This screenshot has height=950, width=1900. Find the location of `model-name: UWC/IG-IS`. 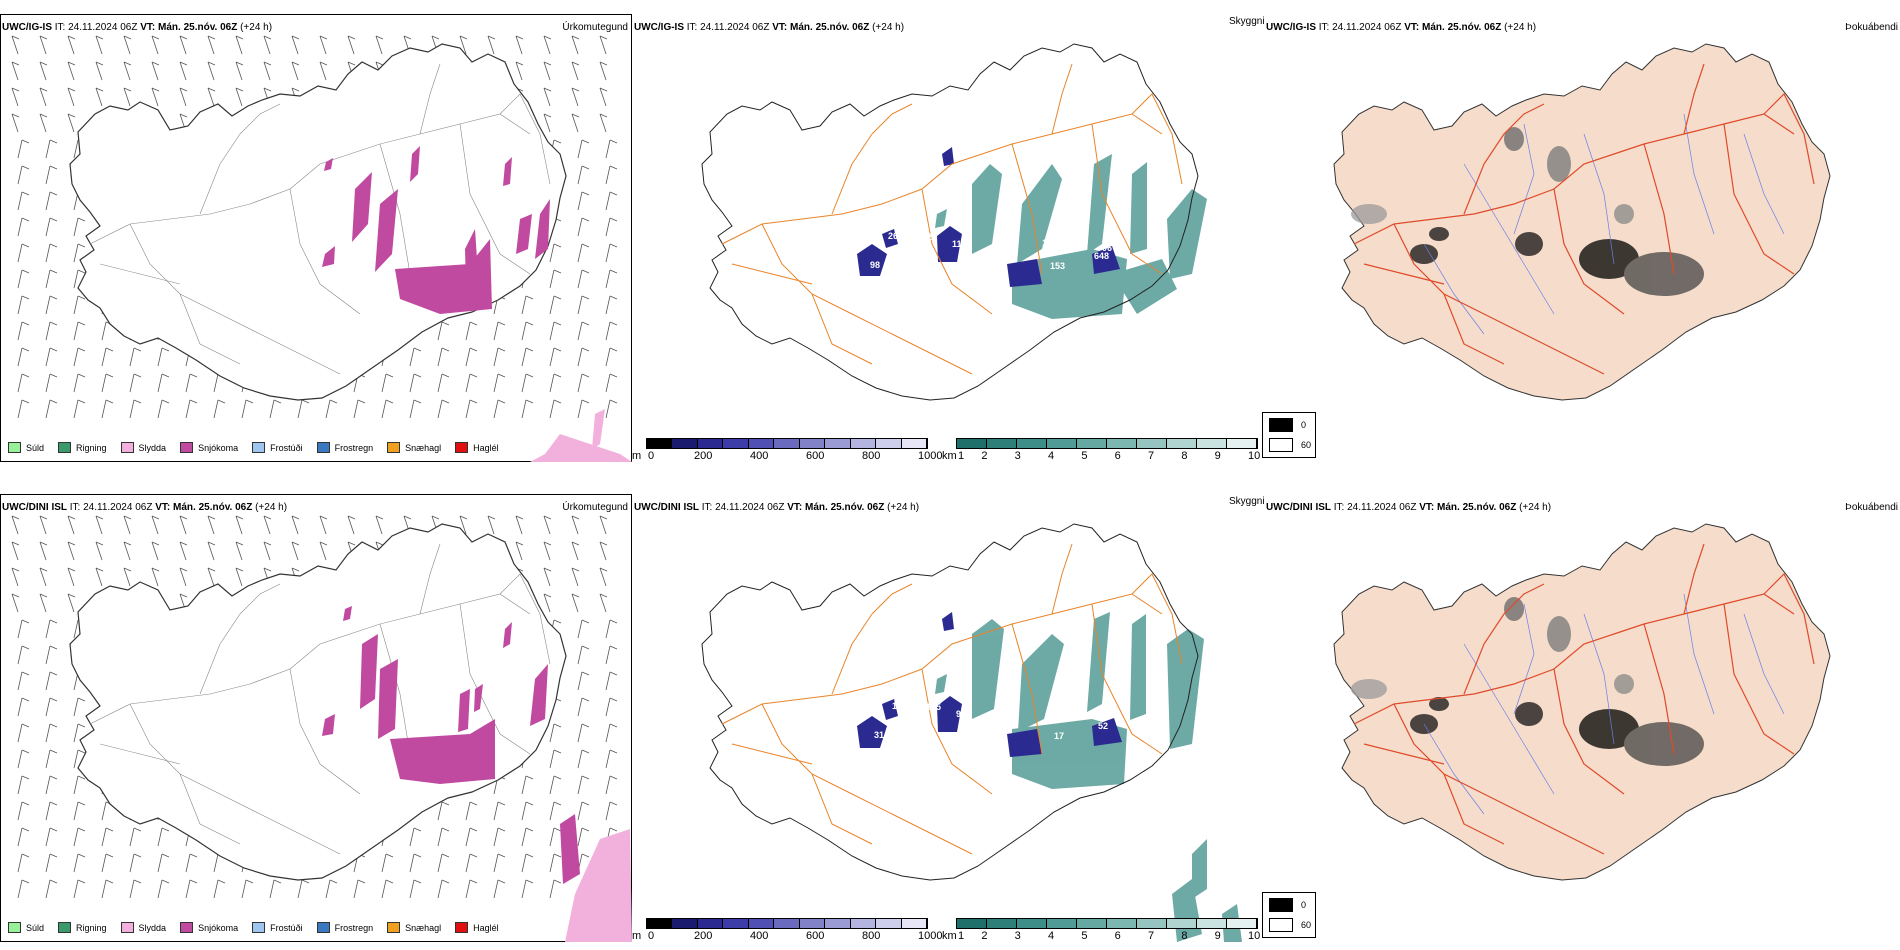

model-name: UWC/IG-IS is located at coordinates (659, 27).